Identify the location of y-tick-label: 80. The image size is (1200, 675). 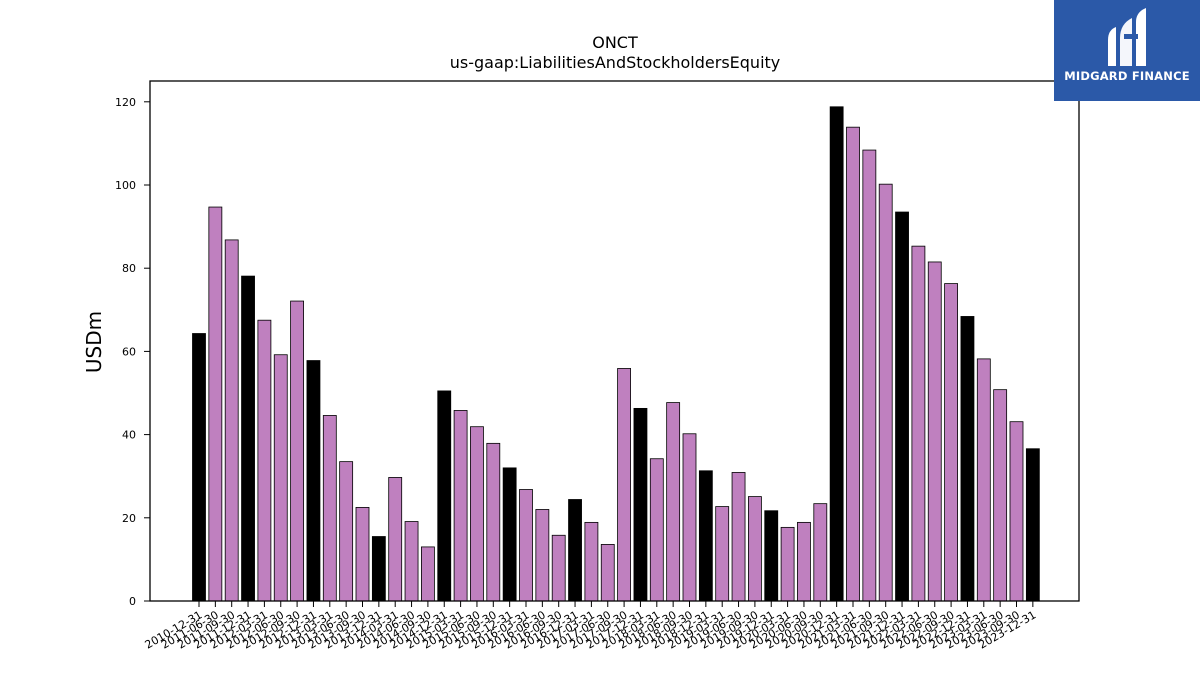
(129, 268).